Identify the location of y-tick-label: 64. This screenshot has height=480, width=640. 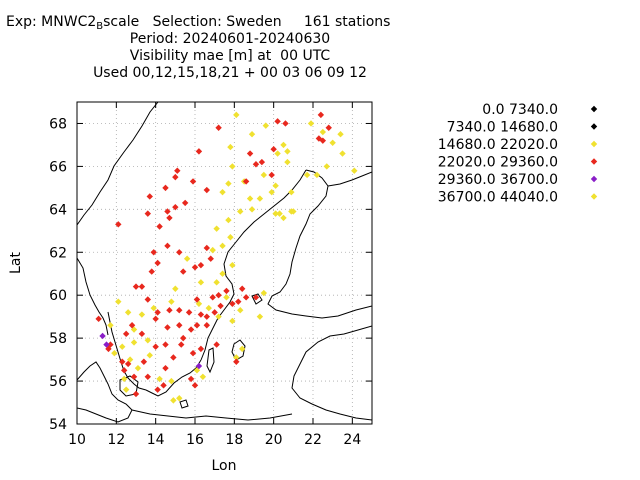
(58, 210).